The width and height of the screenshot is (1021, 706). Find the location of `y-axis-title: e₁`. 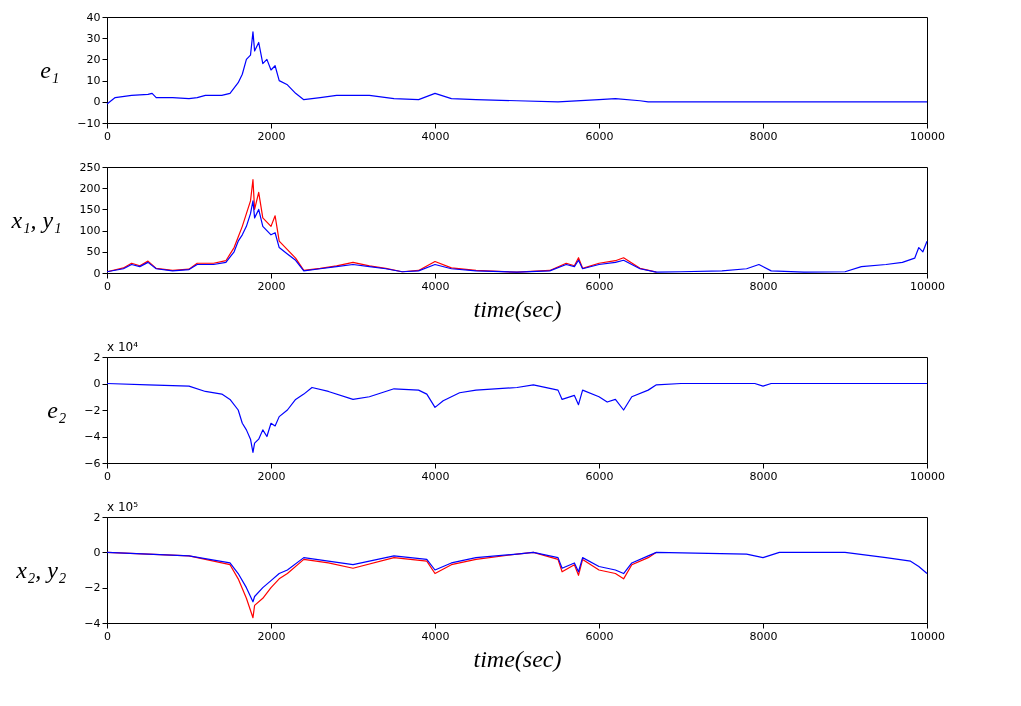

y-axis-title: e₁ is located at coordinates (50, 69).